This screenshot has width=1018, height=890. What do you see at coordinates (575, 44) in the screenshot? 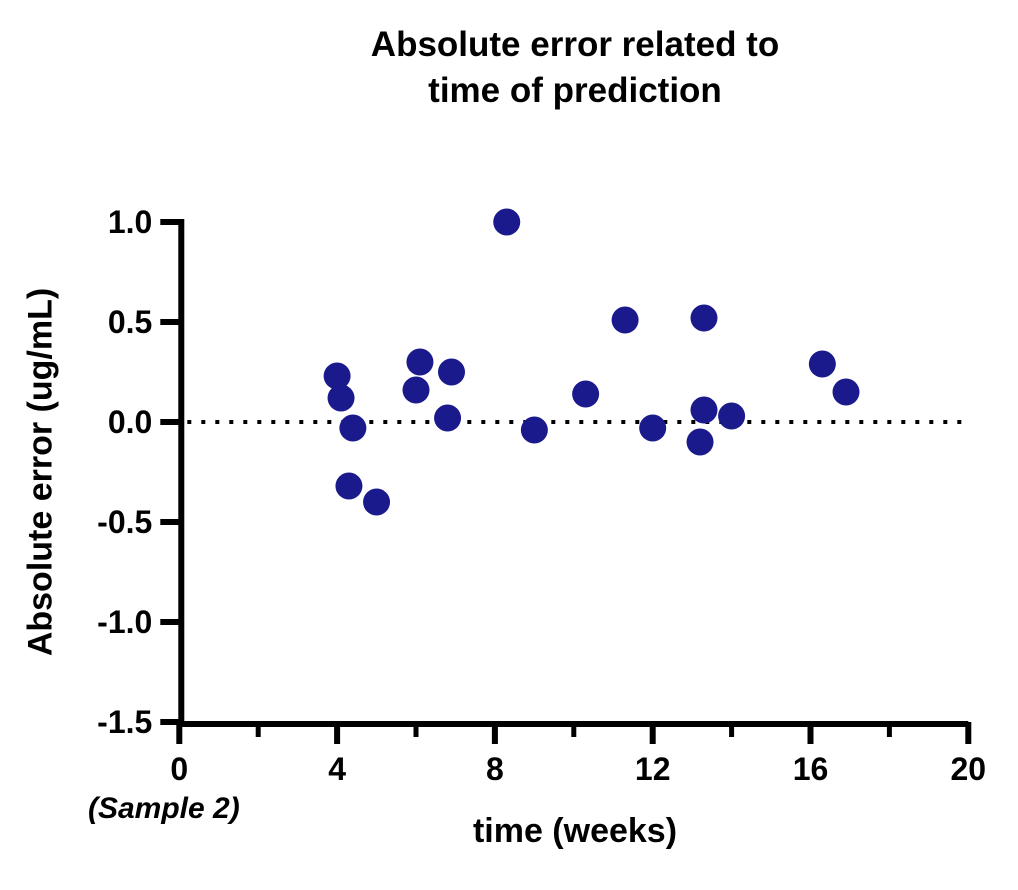
I see `chart-title-line1: Absolute error related to` at bounding box center [575, 44].